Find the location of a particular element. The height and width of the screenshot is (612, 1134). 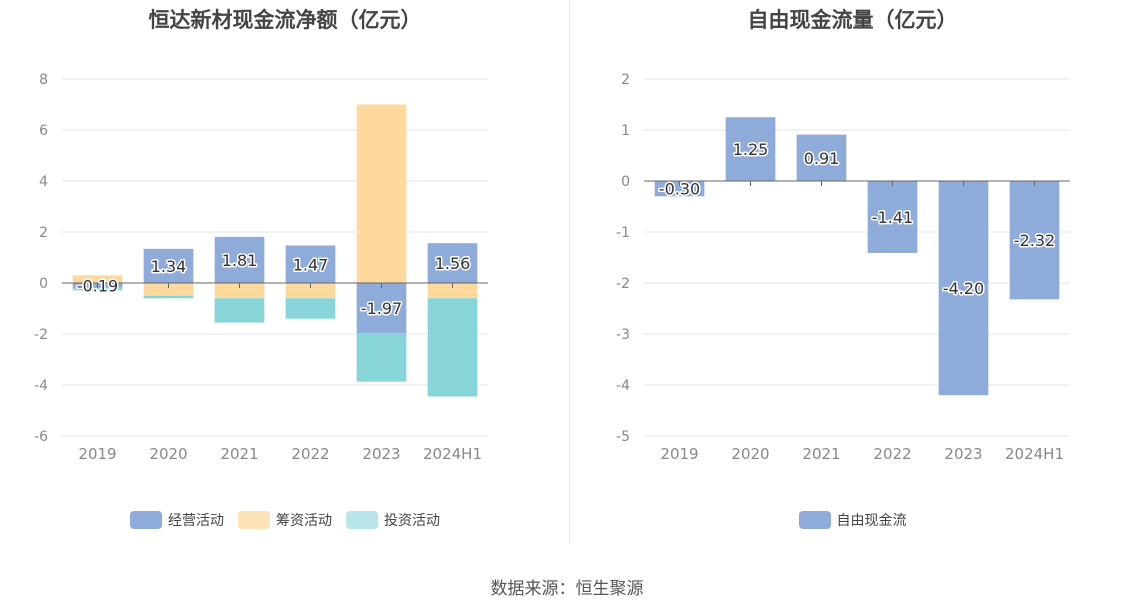

y-tick-label: -5 is located at coordinates (623, 437).